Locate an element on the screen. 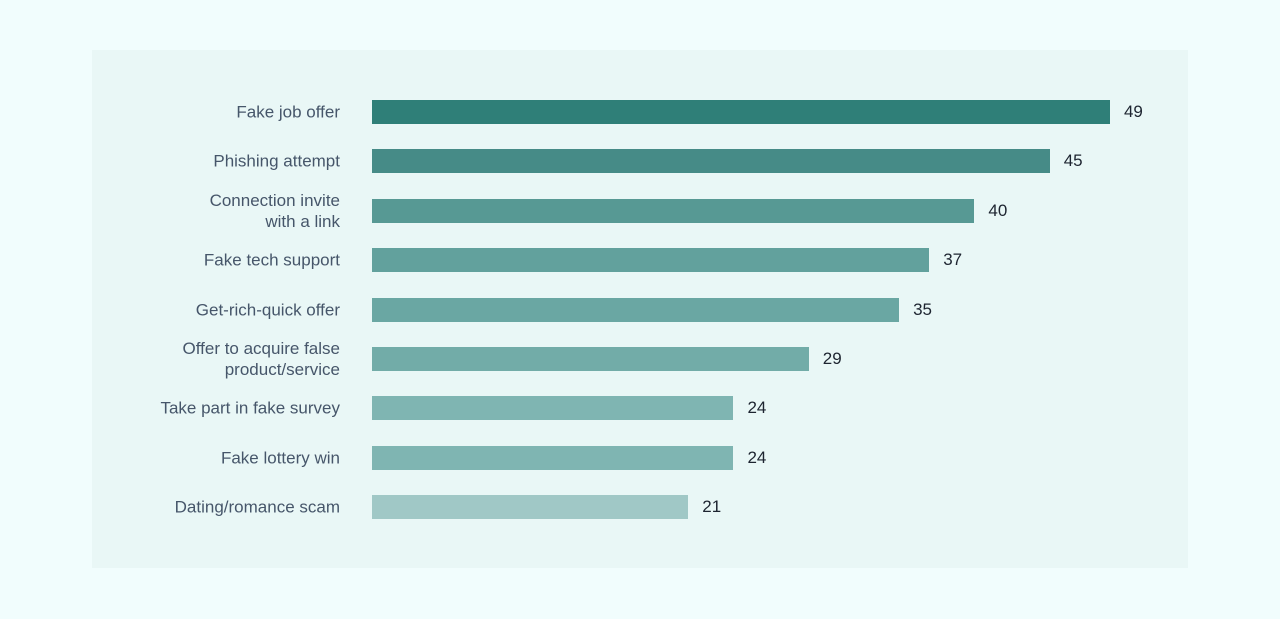 Image resolution: width=1280 pixels, height=619 pixels. category-label: Offer to acquire false product/service is located at coordinates (261, 359).